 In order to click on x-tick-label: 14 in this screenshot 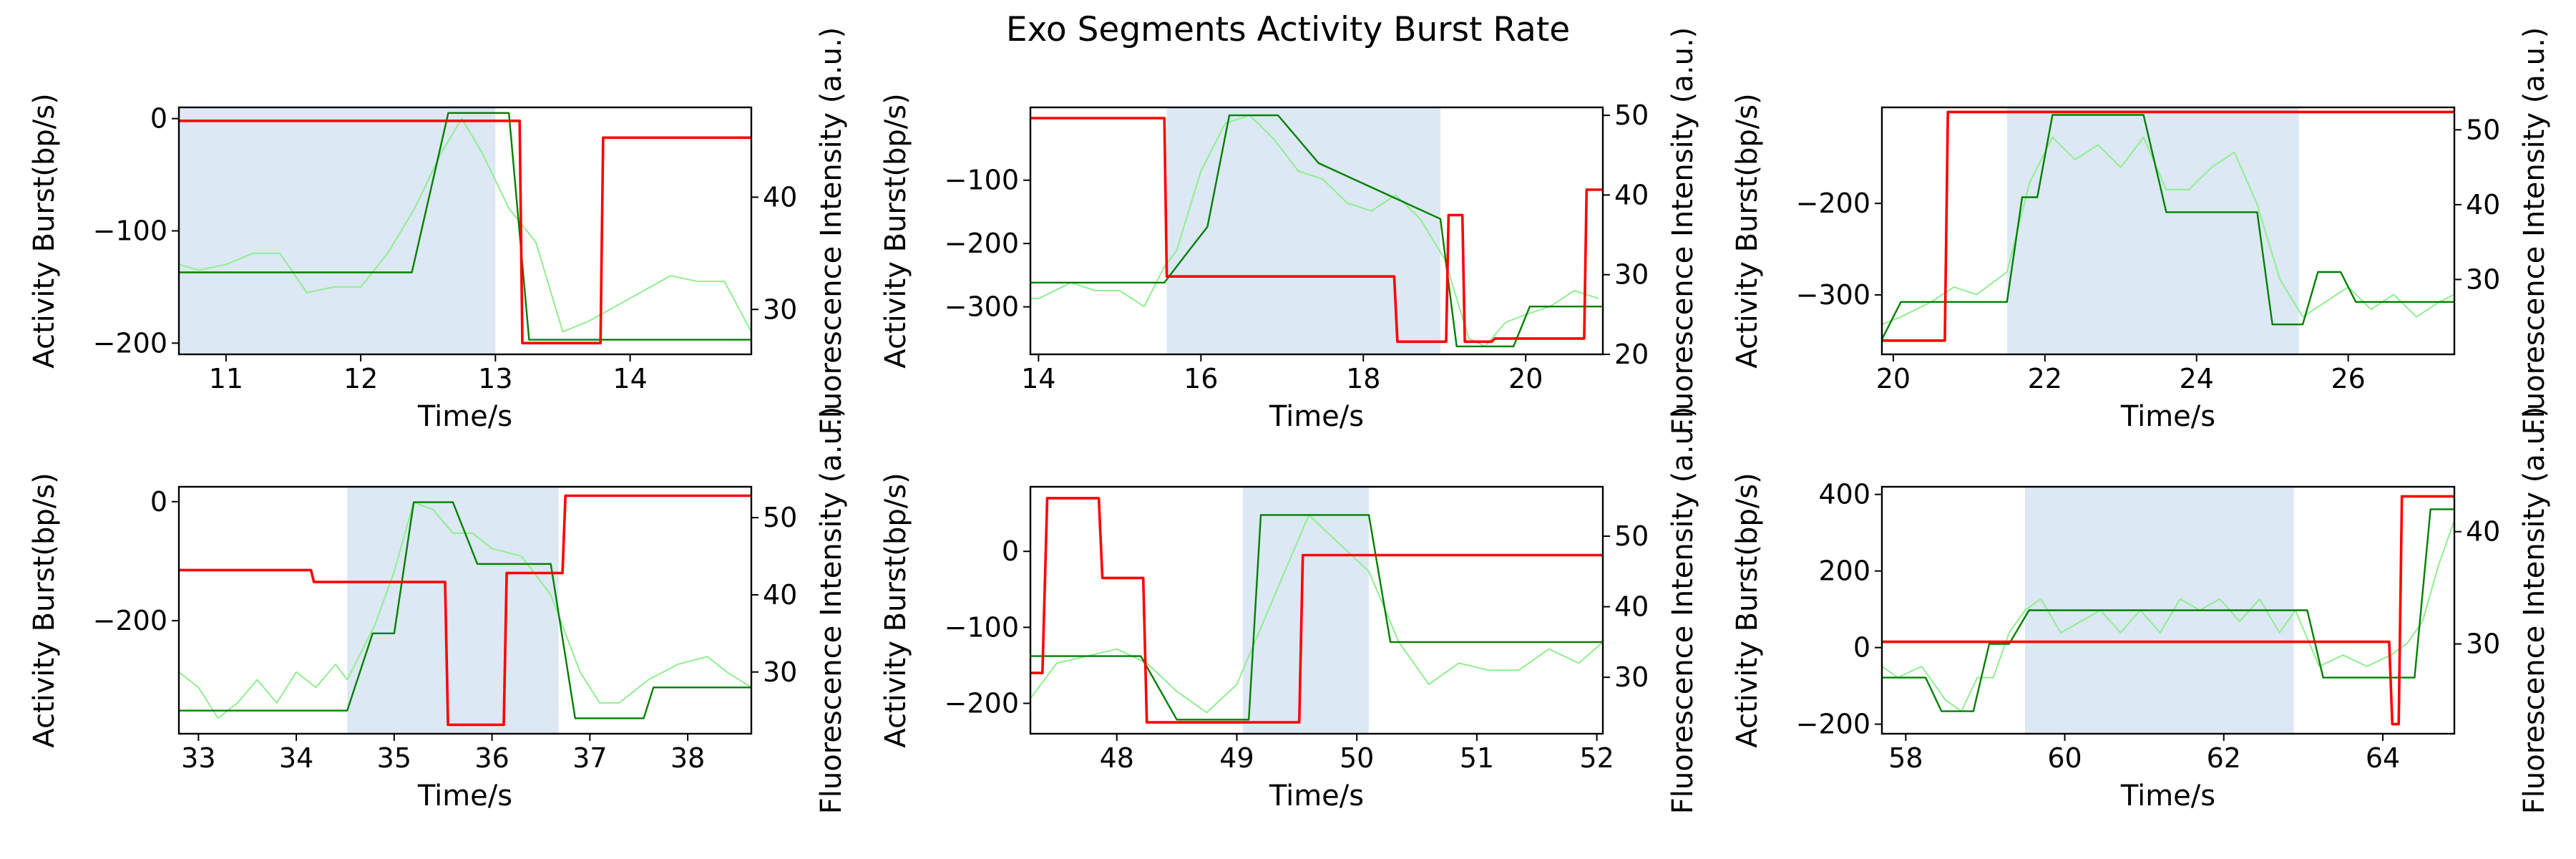, I will do `click(630, 378)`.